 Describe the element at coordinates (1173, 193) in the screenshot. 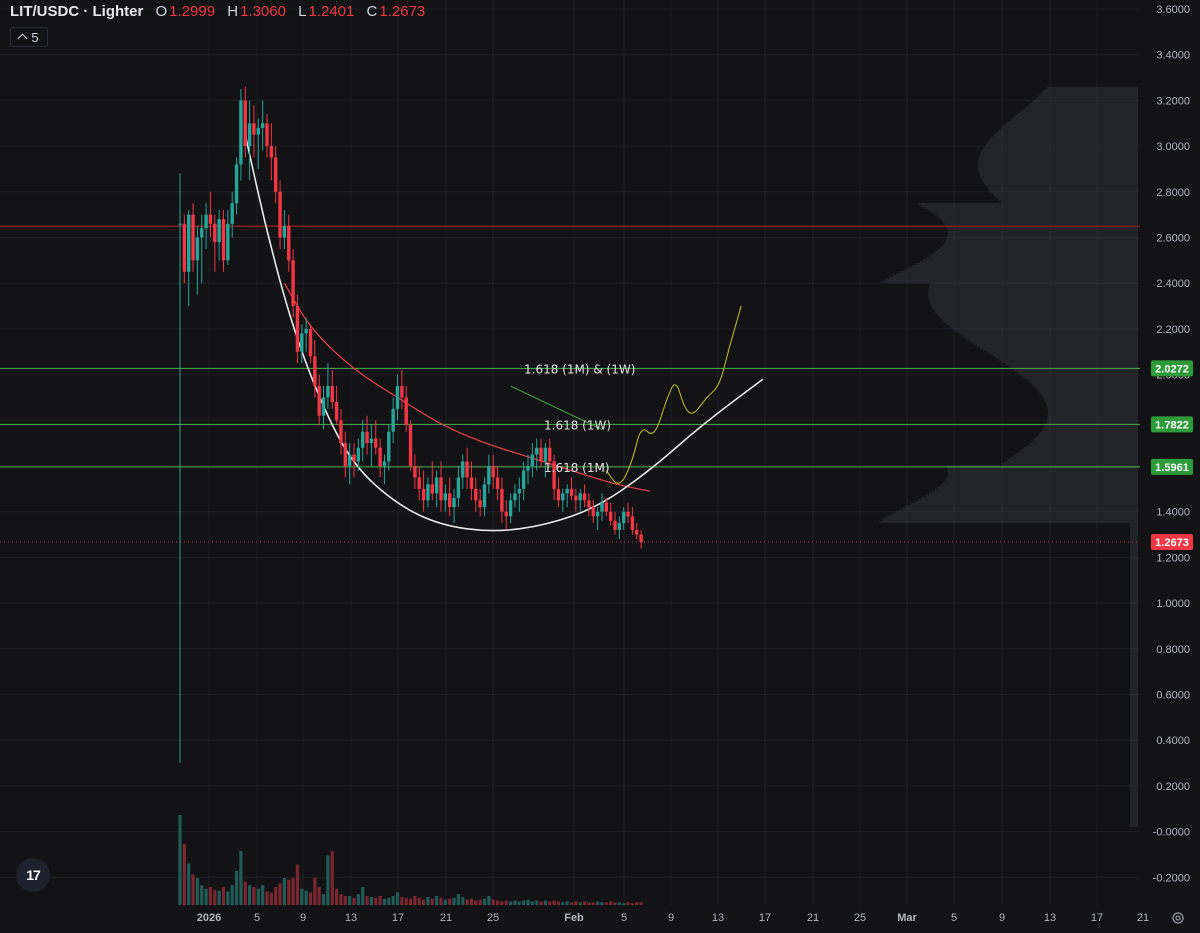

I see `price-tick-label: 2.8000` at that location.